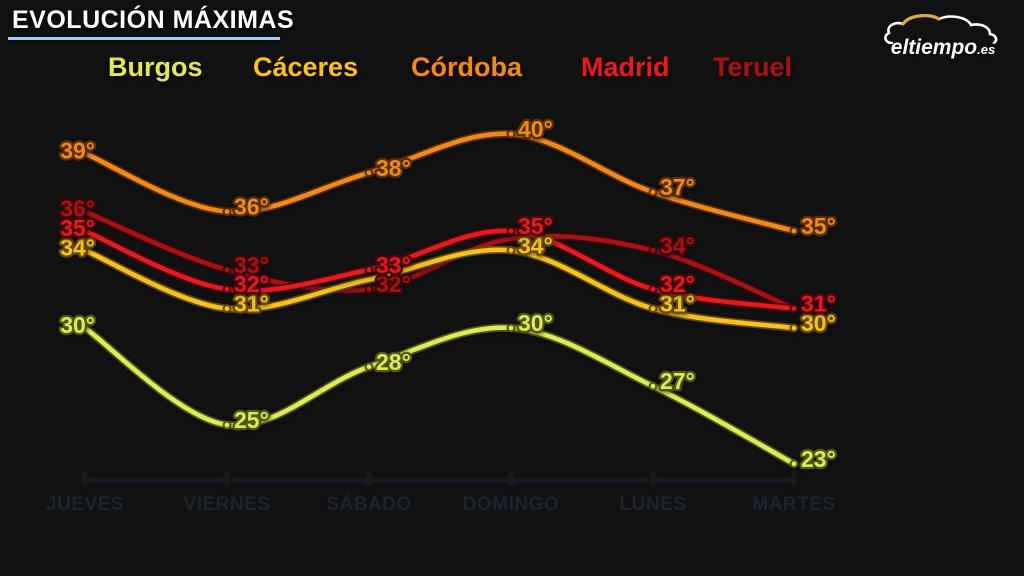 The width and height of the screenshot is (1024, 576). I want to click on legend-item-caceres: Cáceres, so click(306, 67).